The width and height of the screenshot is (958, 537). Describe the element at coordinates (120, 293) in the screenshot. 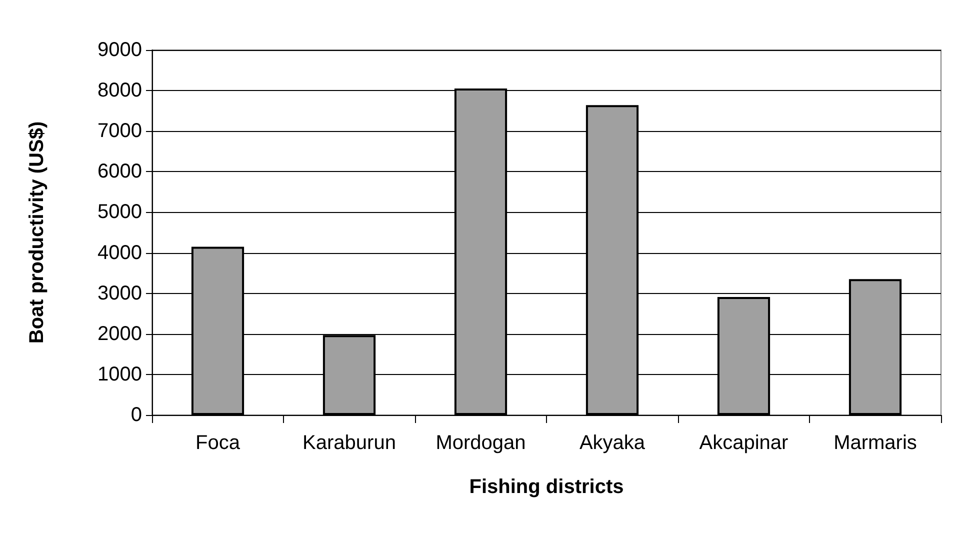

I see `y-tick-label: 3000` at that location.